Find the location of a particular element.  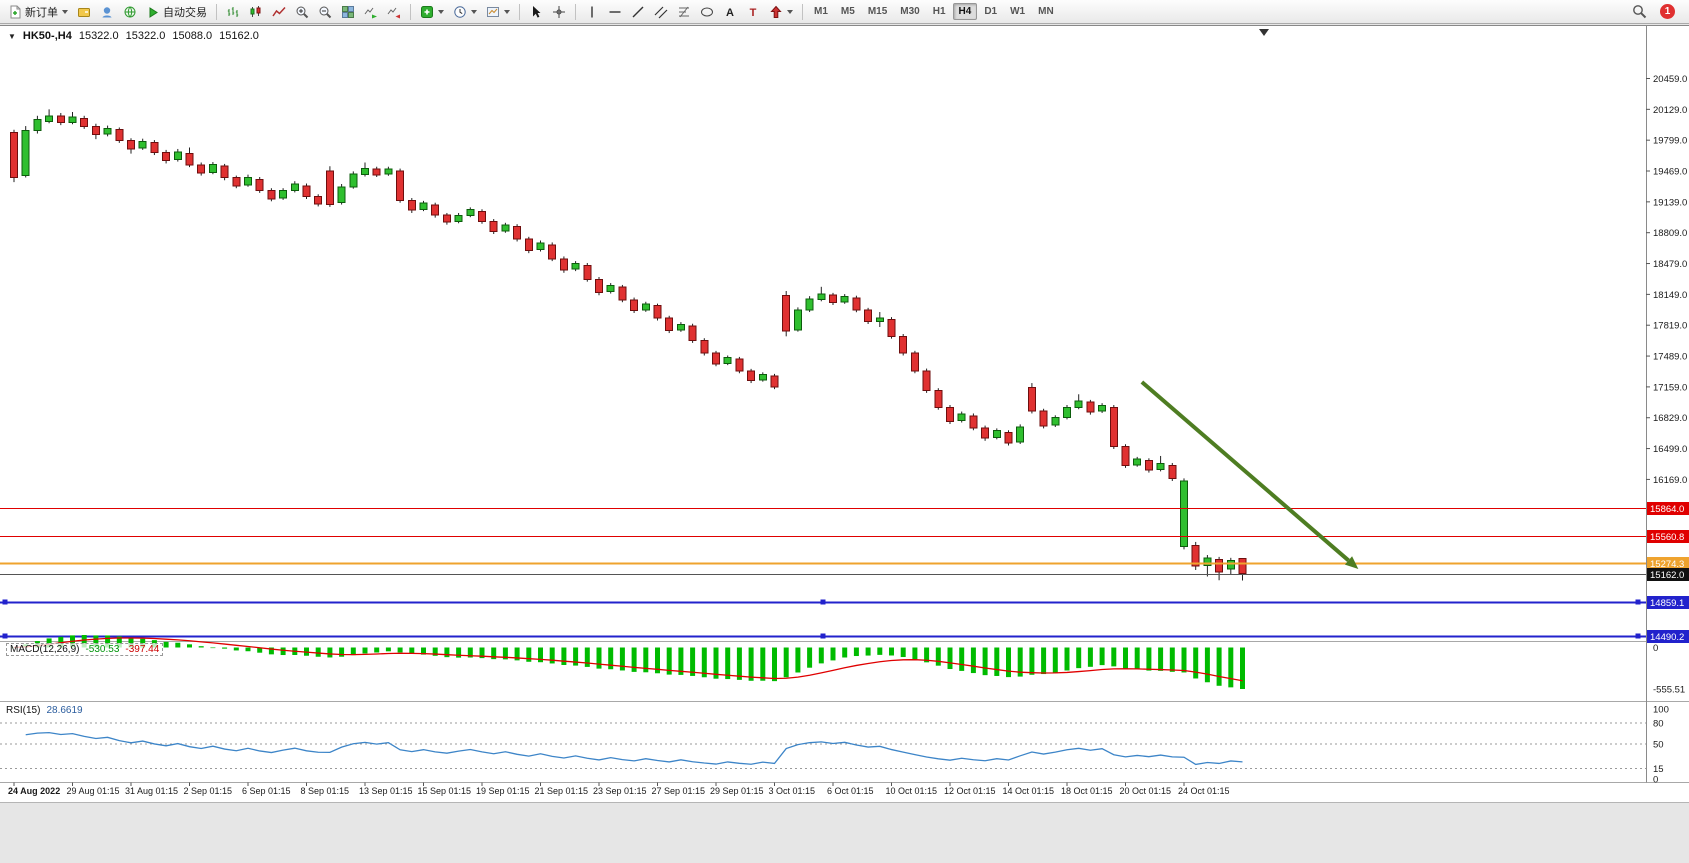

new-order-button: 新订单 is located at coordinates (38, 12).